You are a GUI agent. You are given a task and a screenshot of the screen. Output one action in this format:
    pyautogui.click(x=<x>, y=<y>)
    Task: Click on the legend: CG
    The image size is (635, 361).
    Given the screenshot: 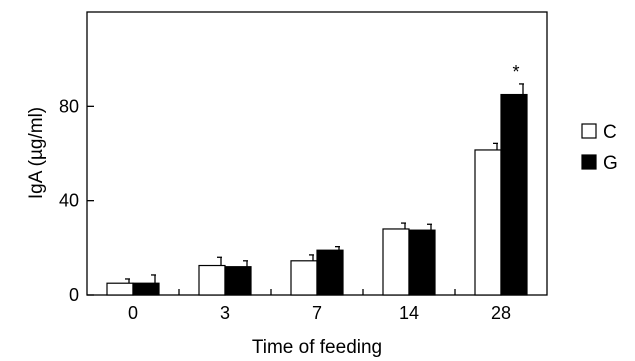 What is the action you would take?
    pyautogui.click(x=599, y=148)
    